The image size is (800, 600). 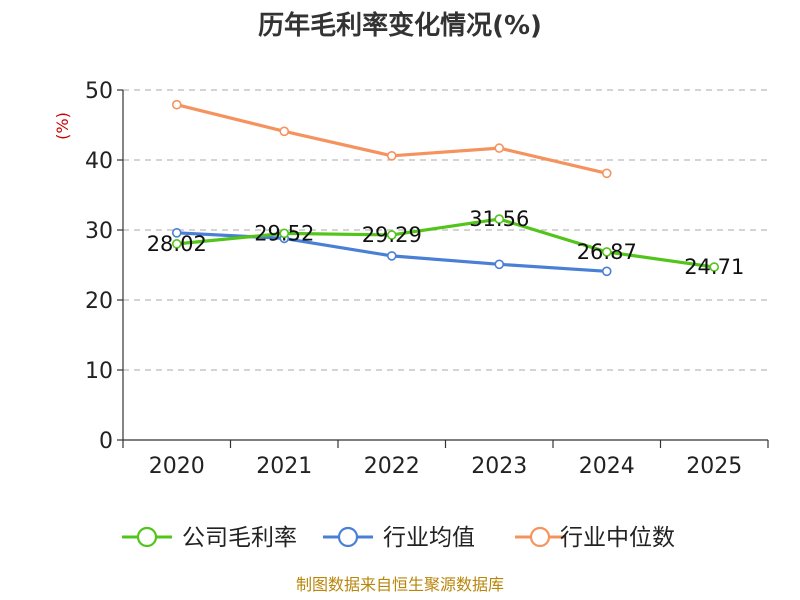 I want to click on legend-label: 行业中位数, so click(x=617, y=538).